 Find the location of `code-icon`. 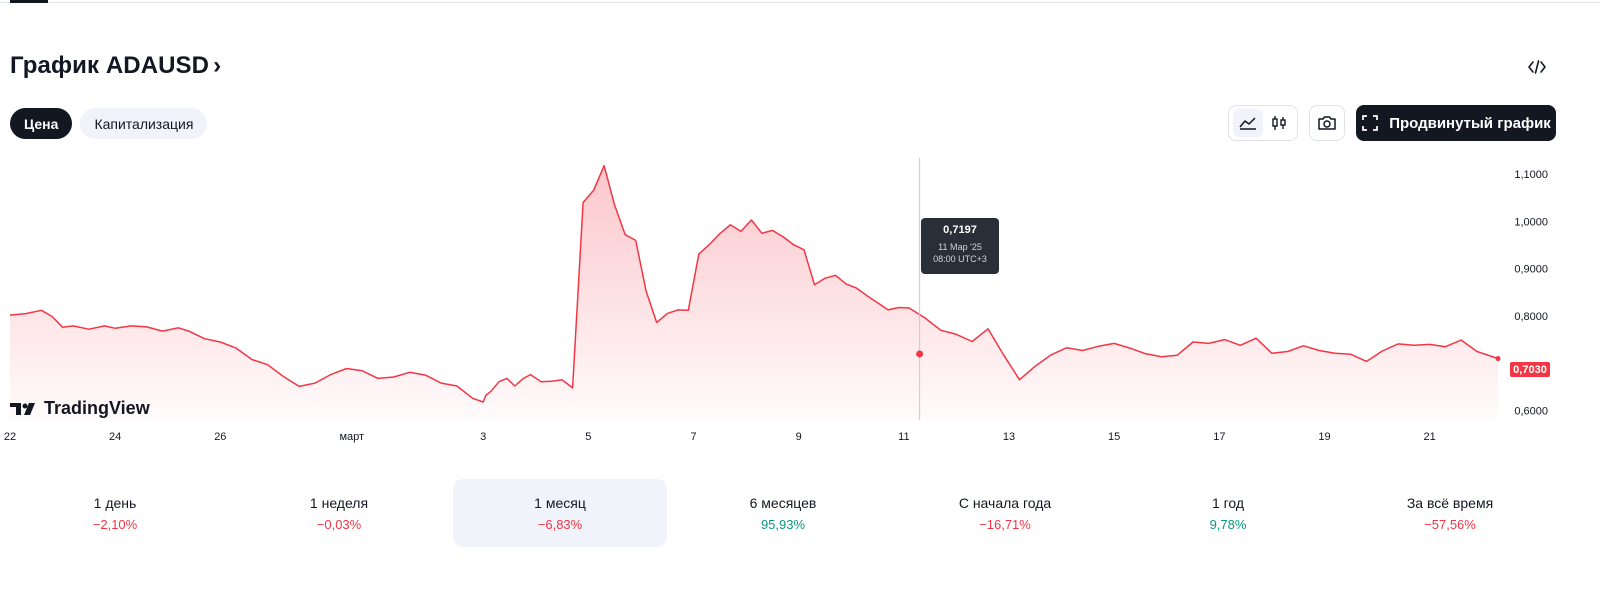

code-icon is located at coordinates (1537, 67).